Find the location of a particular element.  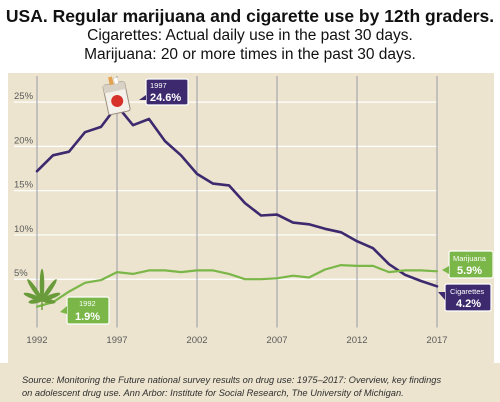

callout-cig-1997-pointer is located at coordinates (142, 97).